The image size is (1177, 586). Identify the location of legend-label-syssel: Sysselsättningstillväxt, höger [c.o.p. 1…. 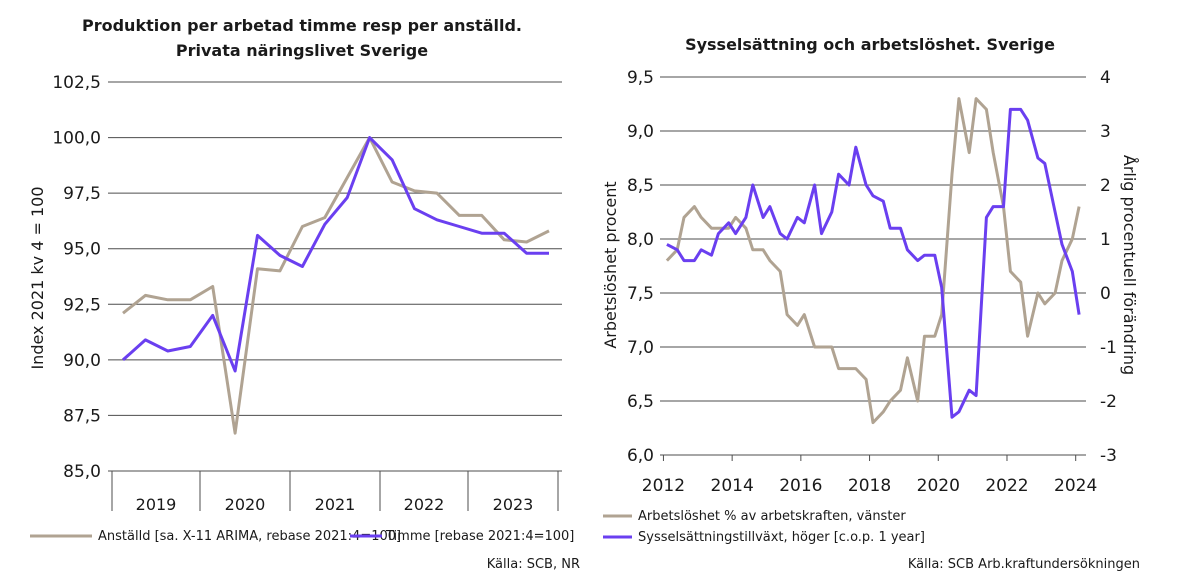
(781, 537).